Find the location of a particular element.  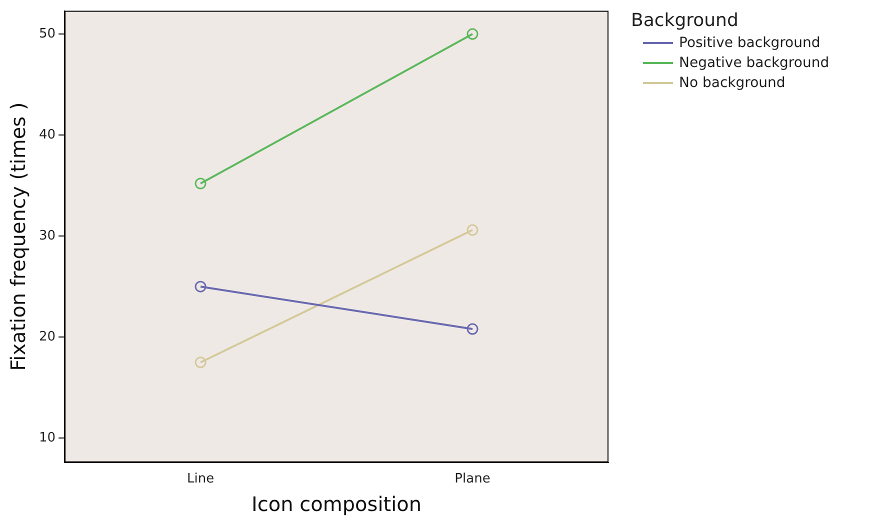

y-axis-title: Fixation frequency (times ) is located at coordinates (18, 236).